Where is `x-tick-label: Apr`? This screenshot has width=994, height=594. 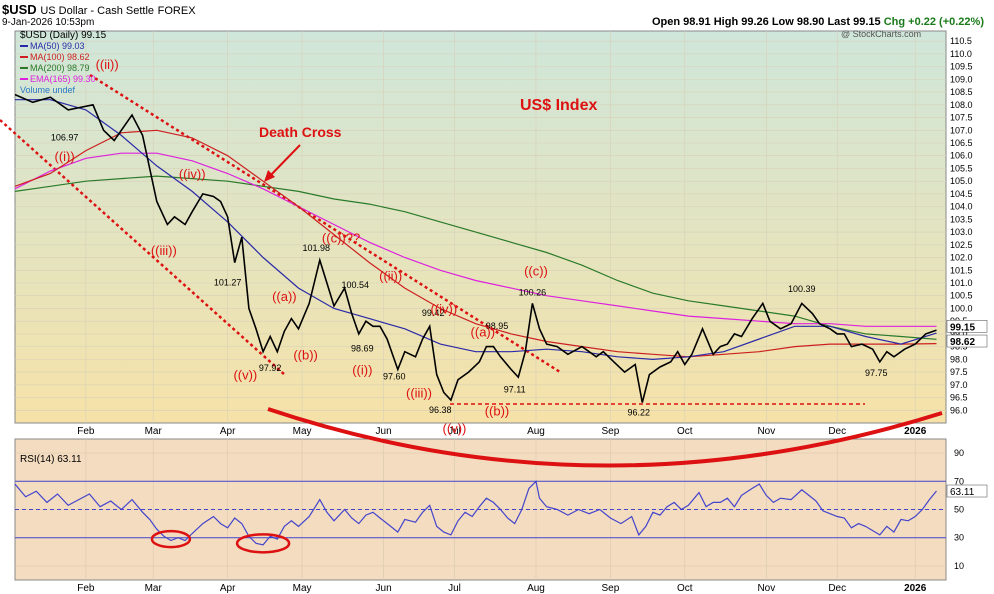
x-tick-label: Apr is located at coordinates (228, 431).